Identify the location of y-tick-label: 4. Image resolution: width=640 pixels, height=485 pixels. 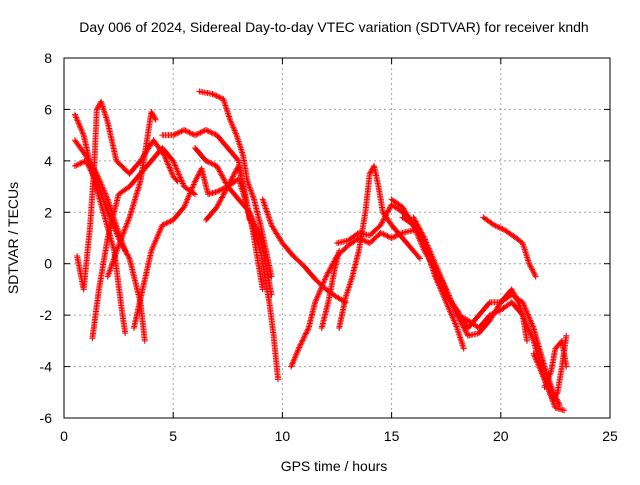
(48, 161).